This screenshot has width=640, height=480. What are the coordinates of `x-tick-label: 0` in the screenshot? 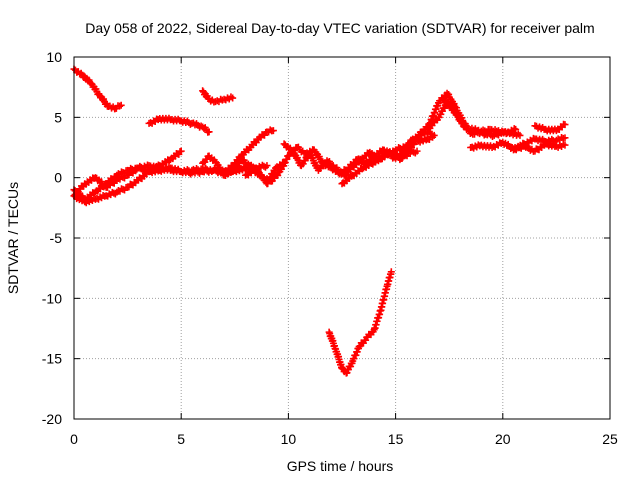 It's located at (74, 439).